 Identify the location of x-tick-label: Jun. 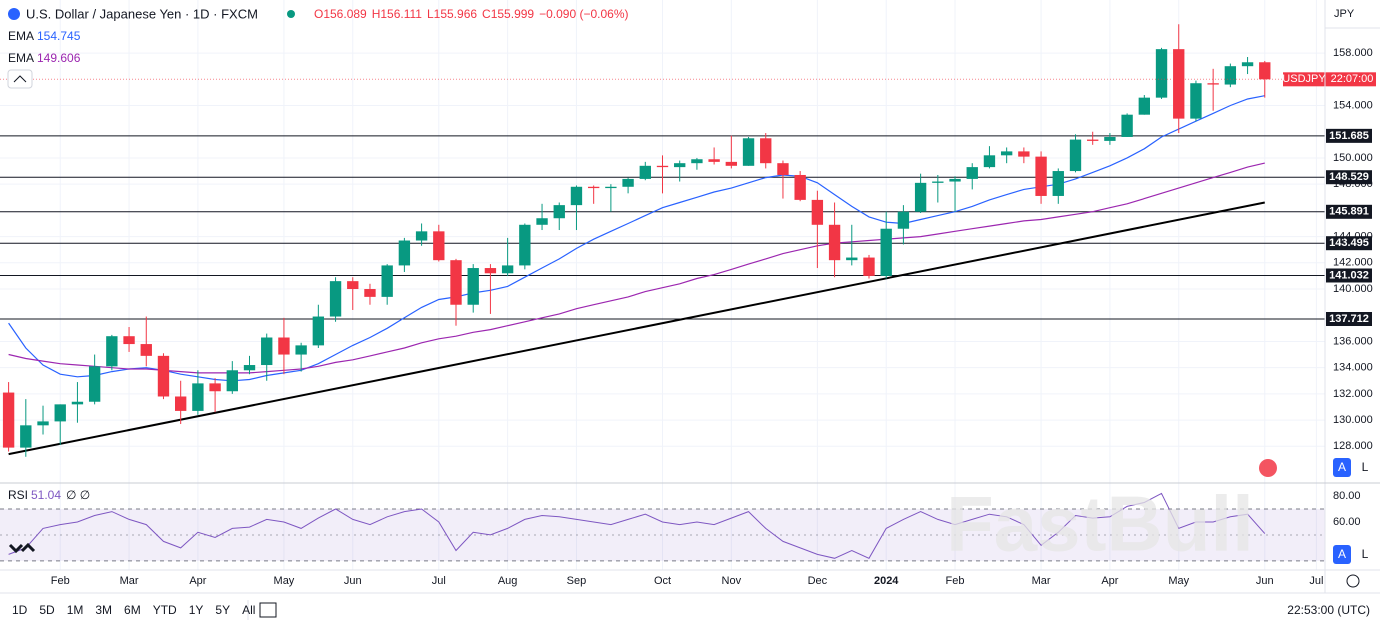
(1265, 581).